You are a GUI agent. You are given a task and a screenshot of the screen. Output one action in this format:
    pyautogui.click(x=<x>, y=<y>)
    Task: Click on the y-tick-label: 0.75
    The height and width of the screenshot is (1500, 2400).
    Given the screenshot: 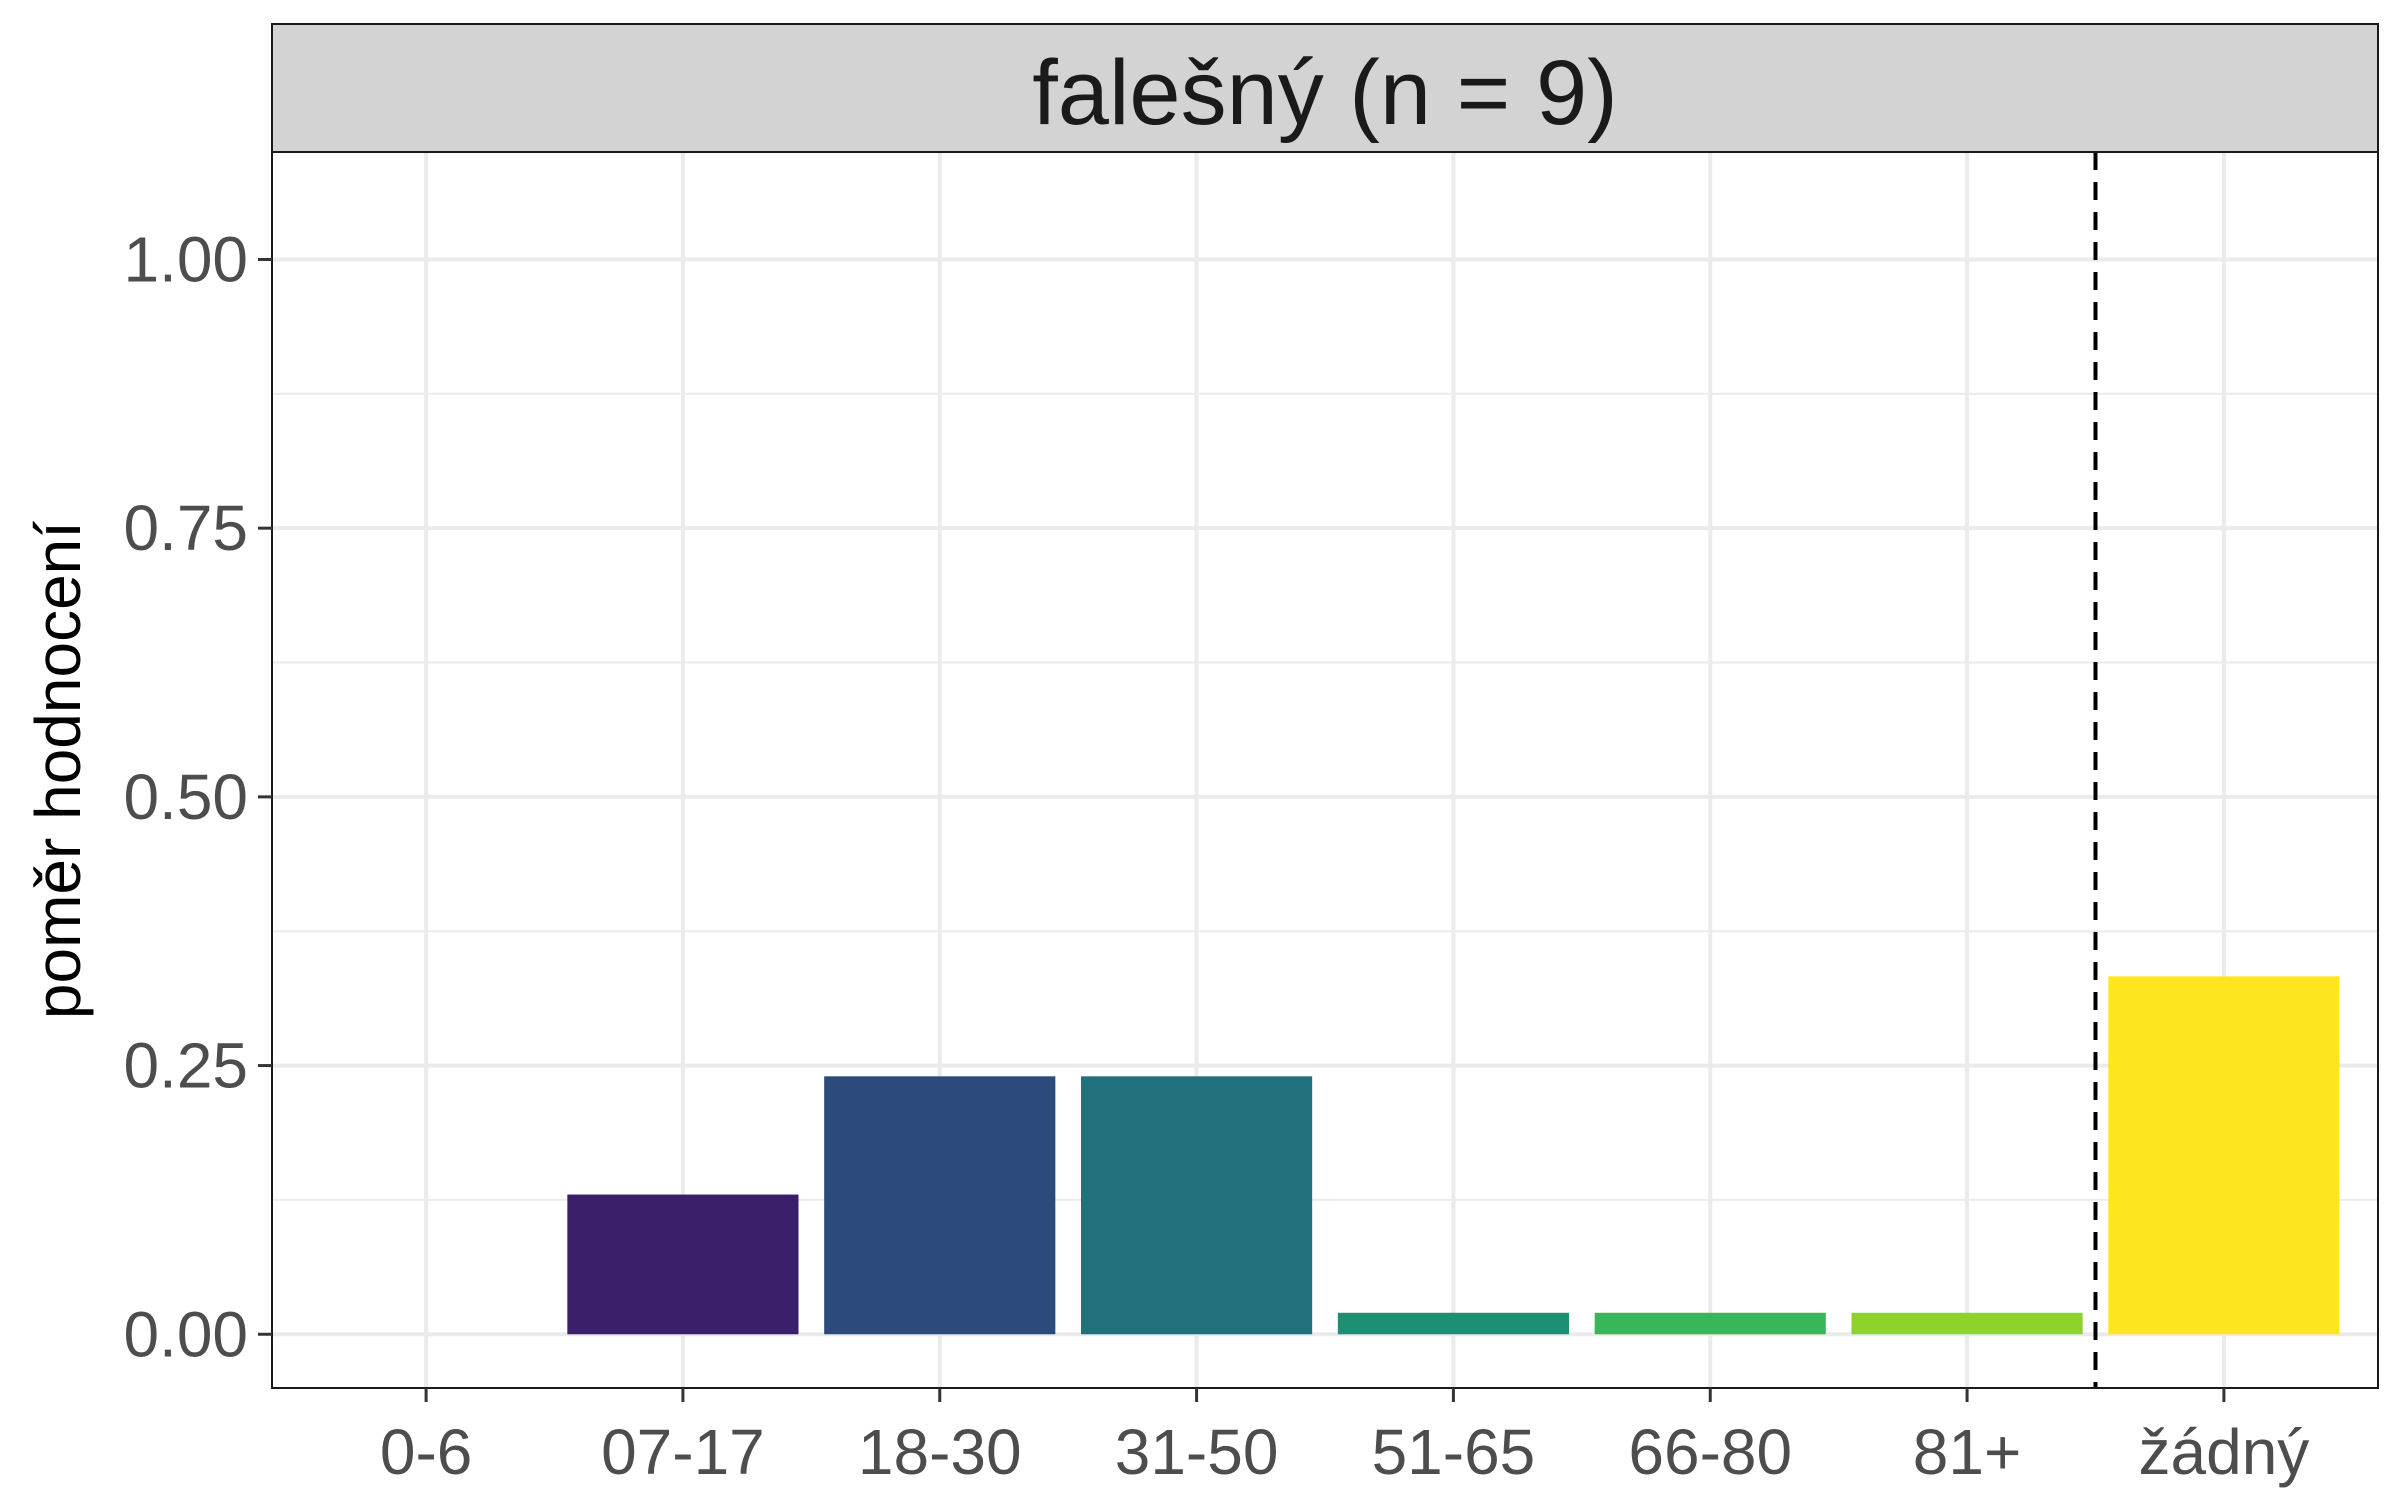 What is the action you would take?
    pyautogui.click(x=185, y=528)
    